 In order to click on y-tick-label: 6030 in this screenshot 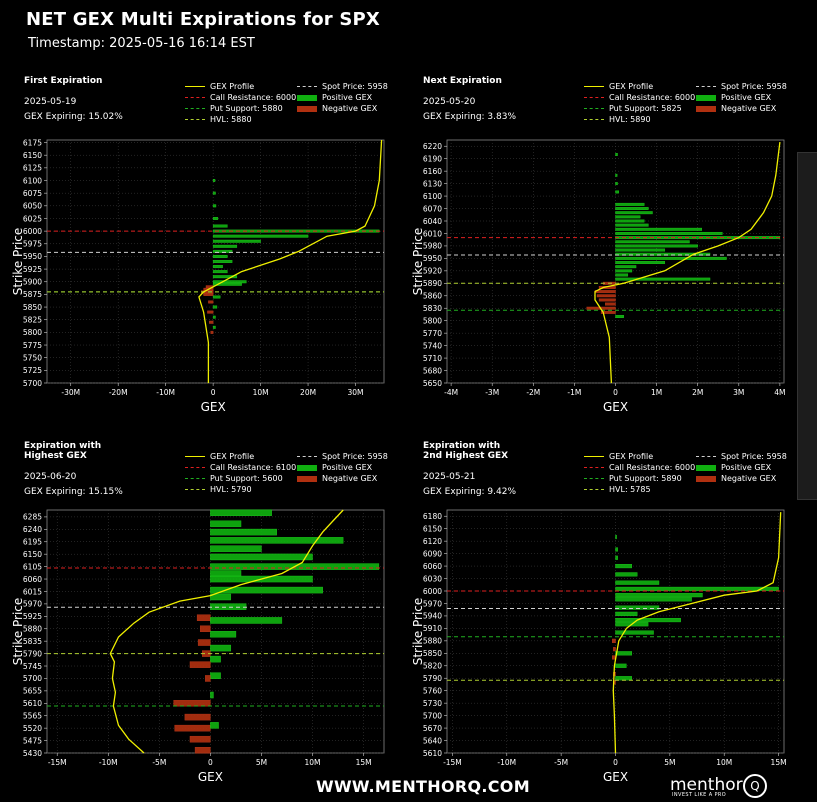, I will do `click(432, 578)`.